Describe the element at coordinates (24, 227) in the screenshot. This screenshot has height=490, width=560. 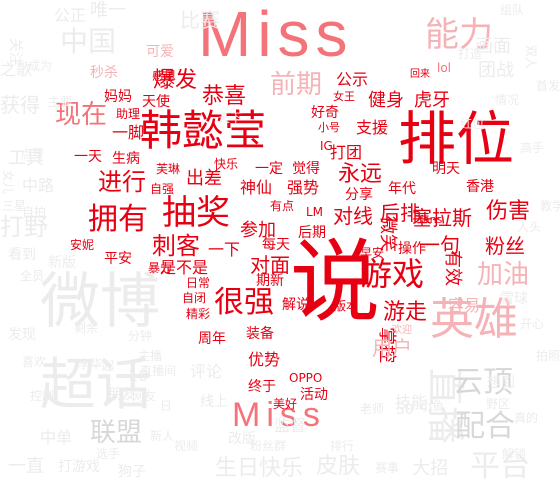
I see `word-106: 打野` at that location.